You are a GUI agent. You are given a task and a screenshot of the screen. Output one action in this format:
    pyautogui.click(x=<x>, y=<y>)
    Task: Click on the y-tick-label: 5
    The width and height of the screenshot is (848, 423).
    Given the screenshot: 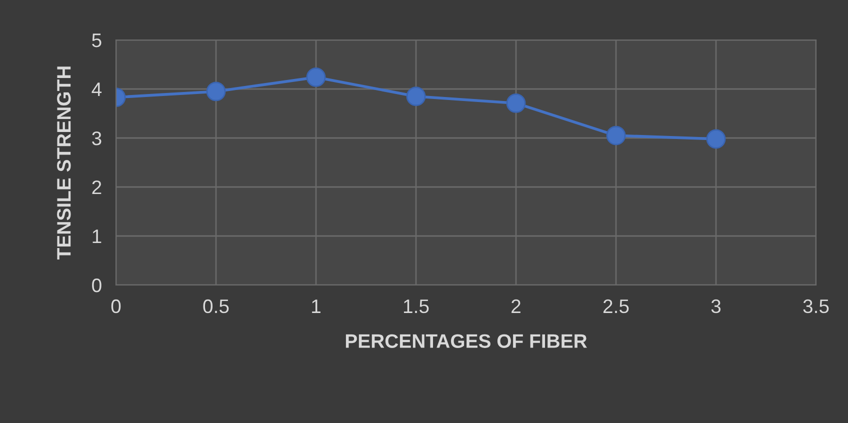 What is the action you would take?
    pyautogui.click(x=97, y=41)
    